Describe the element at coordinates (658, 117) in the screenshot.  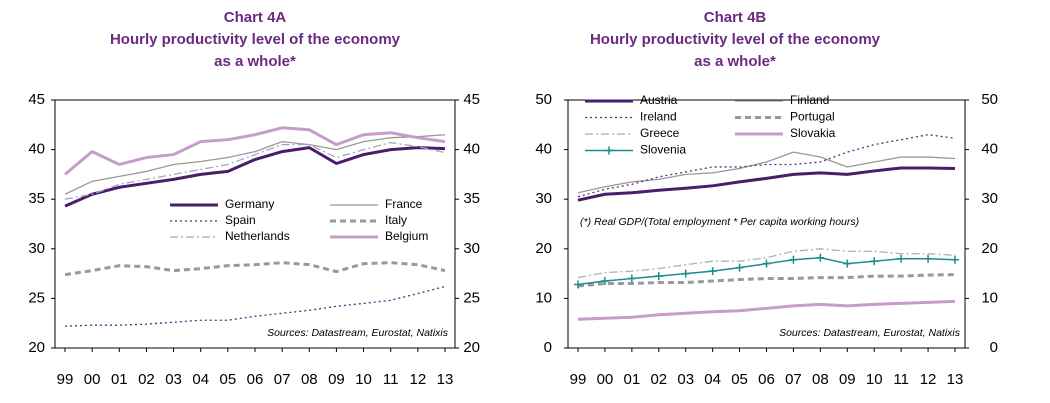
I see `legend-label: Ireland` at that location.